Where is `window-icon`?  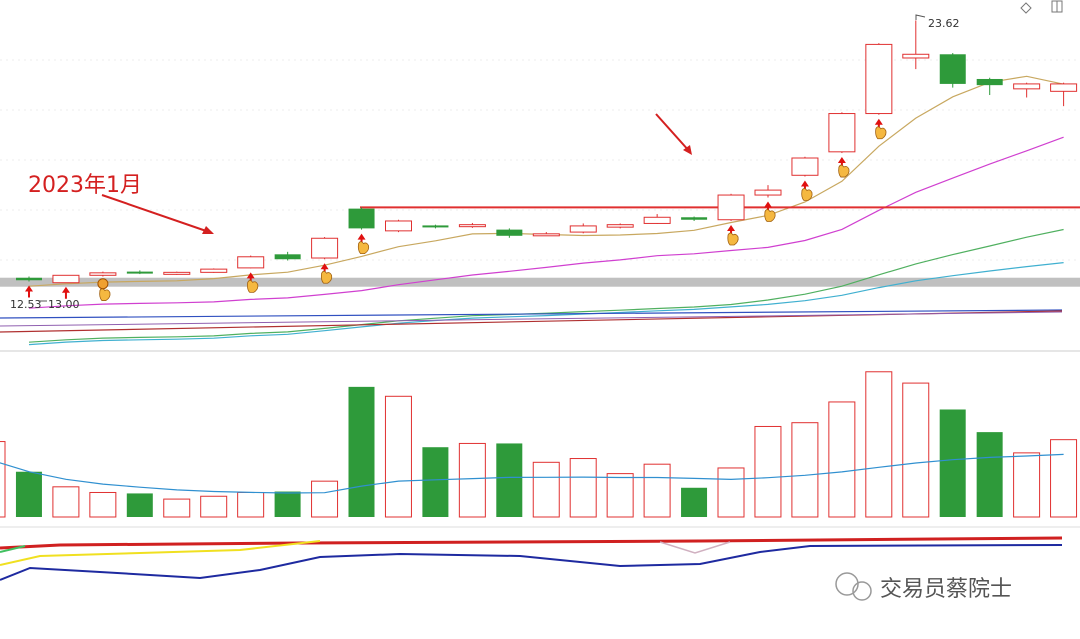 window-icon is located at coordinates (1057, 6).